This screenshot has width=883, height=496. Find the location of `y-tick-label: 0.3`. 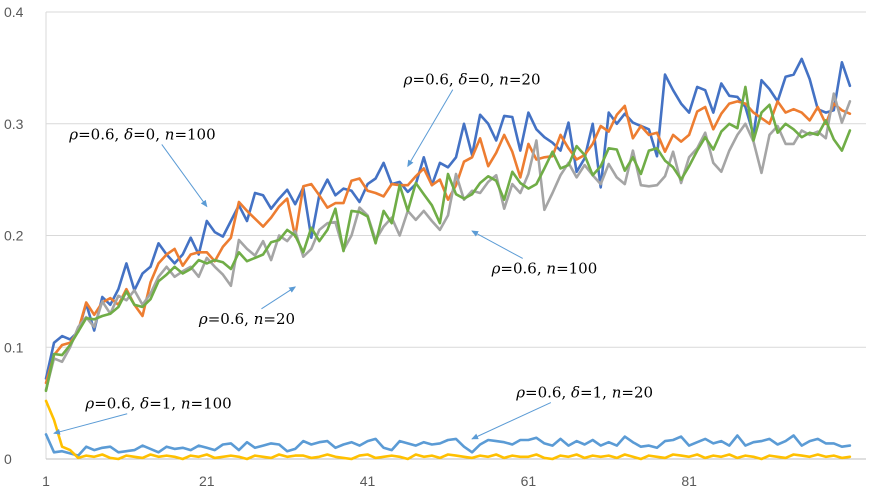

y-tick-label: 0.3 is located at coordinates (14, 124).